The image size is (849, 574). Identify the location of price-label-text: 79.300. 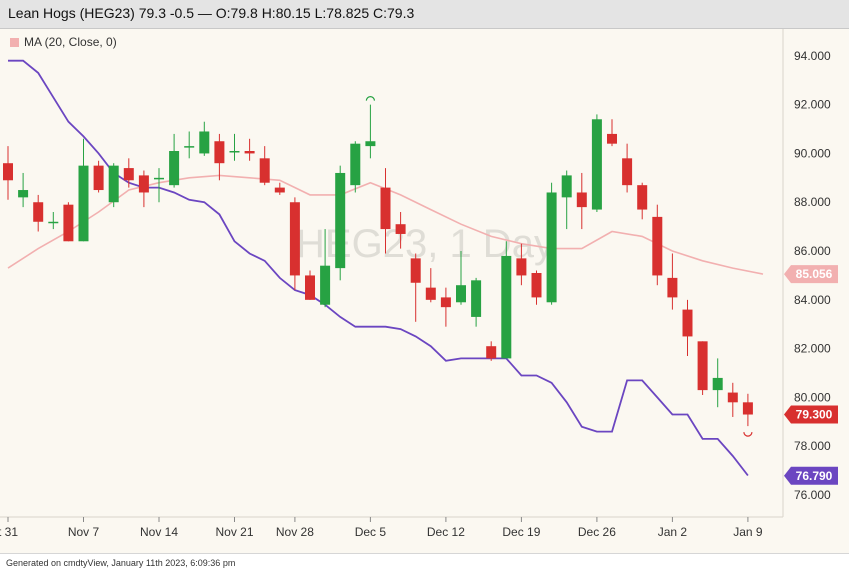
(814, 415).